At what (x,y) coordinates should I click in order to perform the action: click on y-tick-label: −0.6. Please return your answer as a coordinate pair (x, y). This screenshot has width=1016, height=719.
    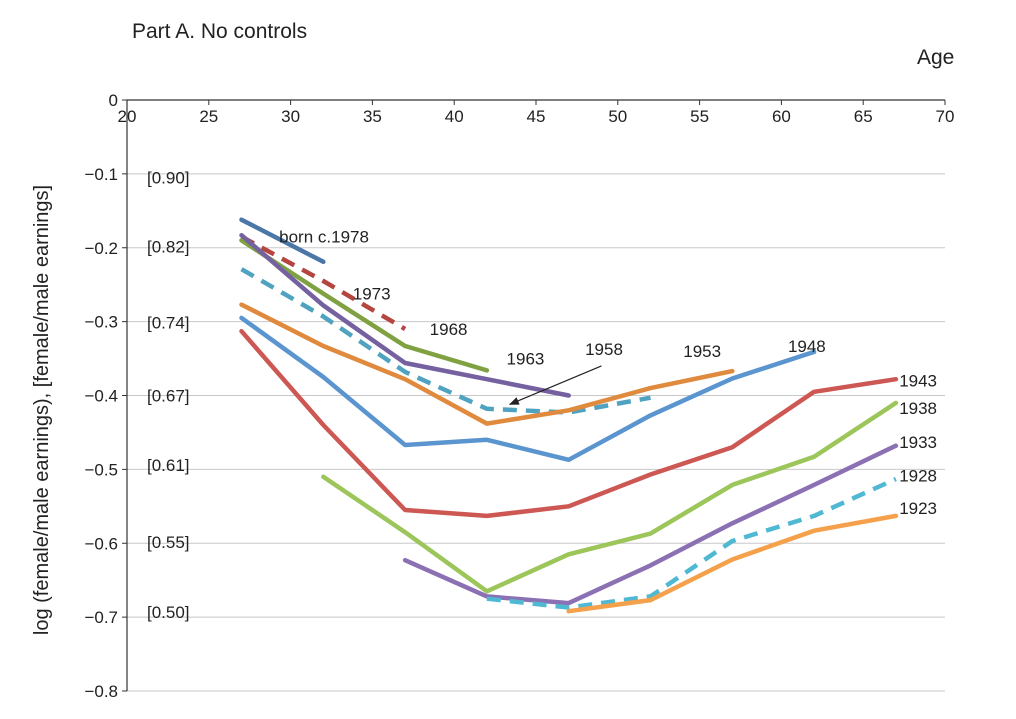
    Looking at the image, I should click on (101, 543).